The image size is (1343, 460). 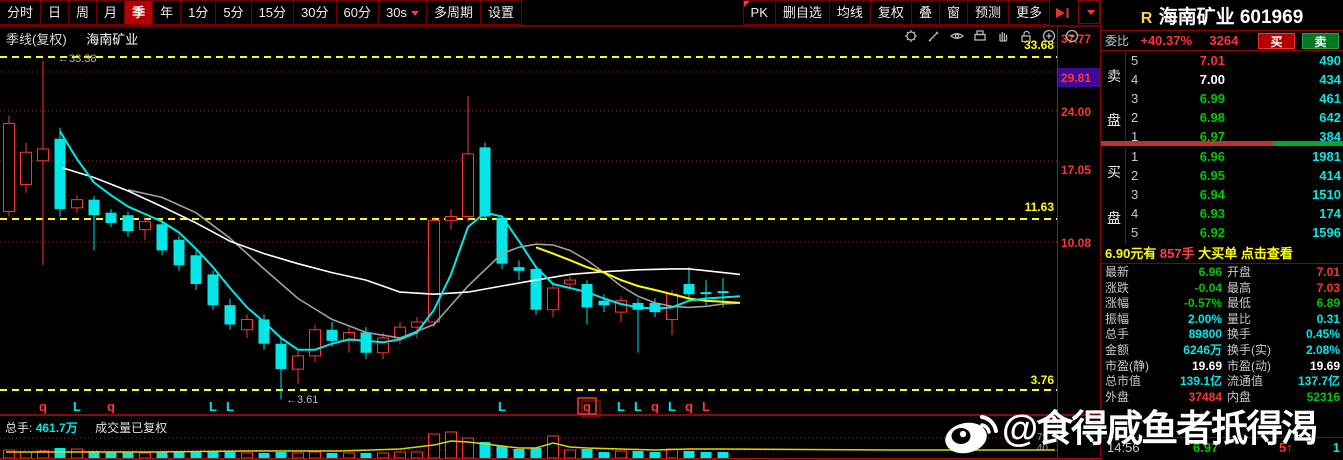 What do you see at coordinates (1040, 207) in the screenshot?
I see `svg-text: 11.63` at bounding box center [1040, 207].